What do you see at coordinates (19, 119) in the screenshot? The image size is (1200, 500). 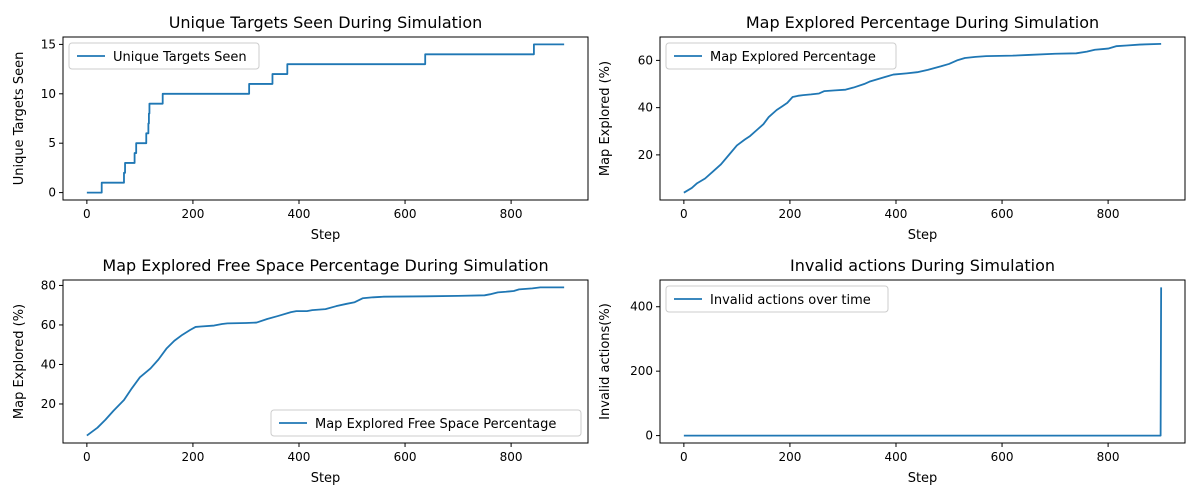 I see `y-axis-label: Unique Targets Seen` at bounding box center [19, 119].